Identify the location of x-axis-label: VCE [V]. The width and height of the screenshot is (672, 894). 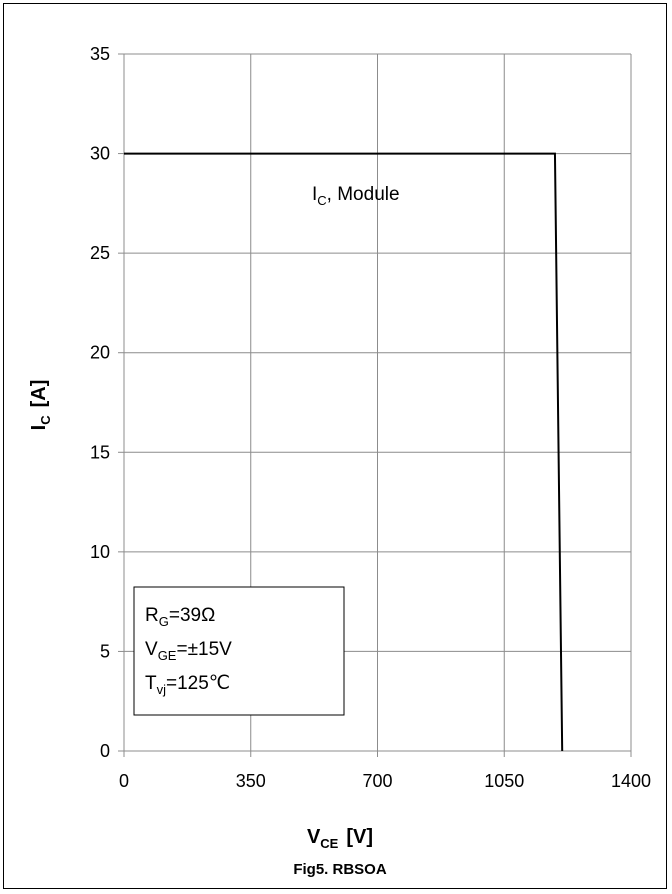
(340, 838).